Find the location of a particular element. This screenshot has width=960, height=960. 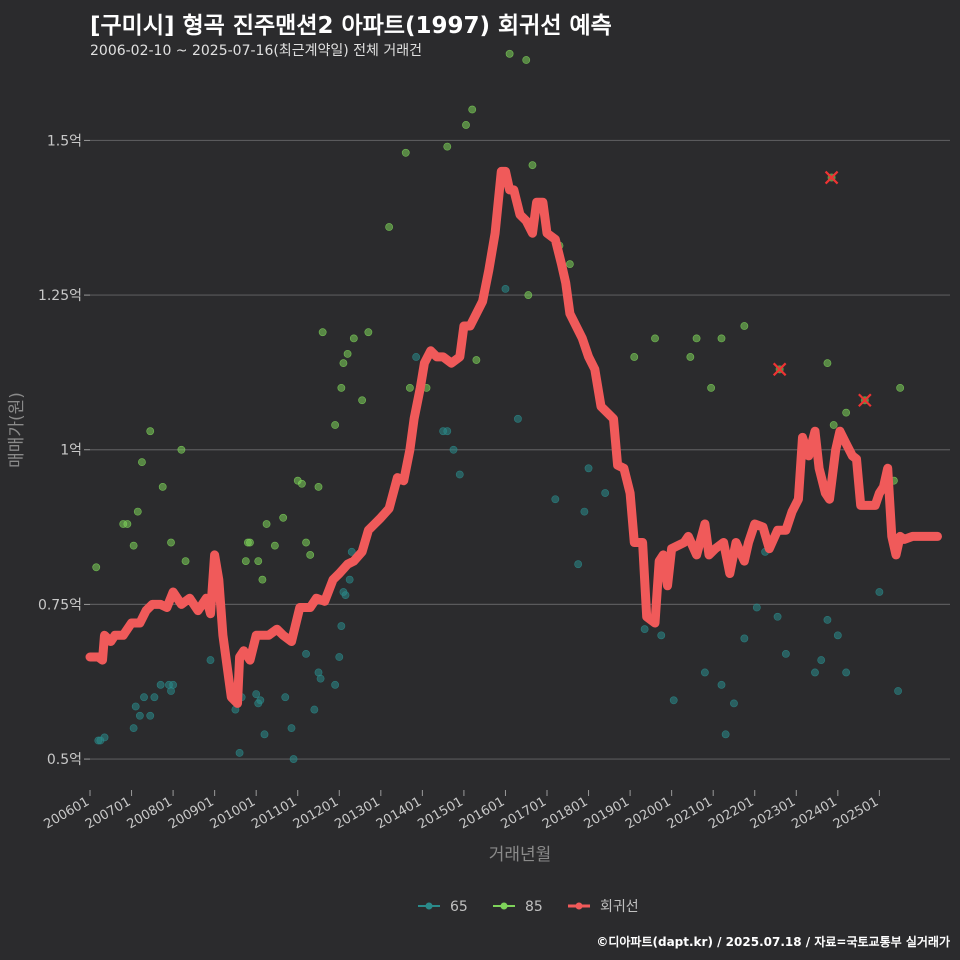

x-tick-label: 200901 is located at coordinates (191, 813).